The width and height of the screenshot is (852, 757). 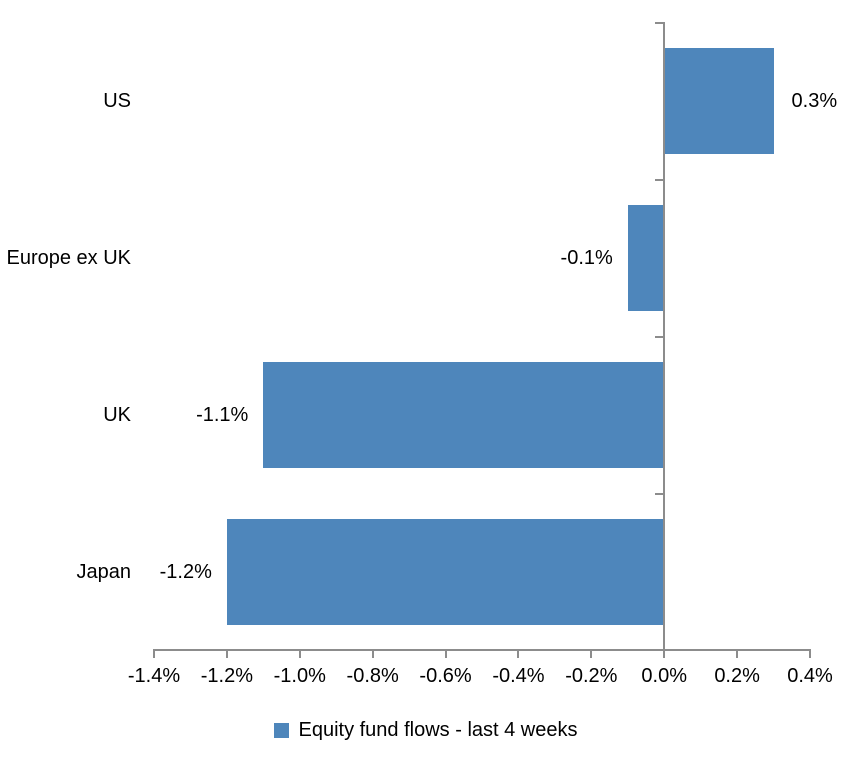 I want to click on legend: Equity fund flows - last 4 weeks, so click(x=426, y=730).